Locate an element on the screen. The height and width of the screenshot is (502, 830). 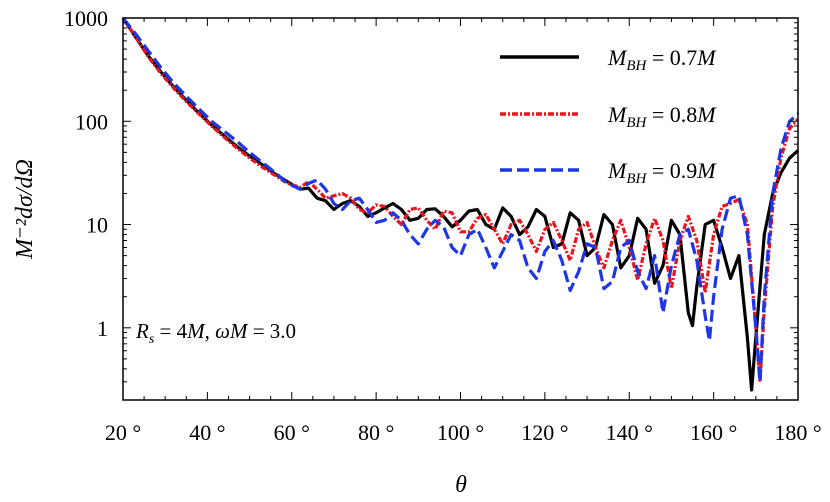
y-tick-label: 10 is located at coordinates (97, 225).